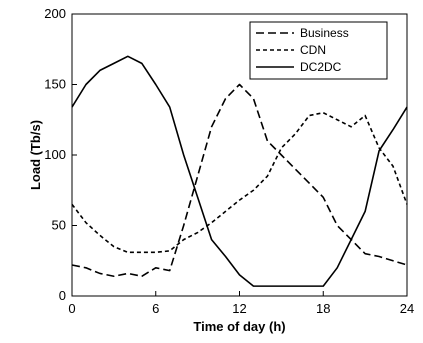 The height and width of the screenshot is (343, 423). Describe the element at coordinates (313, 50) in the screenshot. I see `legend-label: CDN` at that location.